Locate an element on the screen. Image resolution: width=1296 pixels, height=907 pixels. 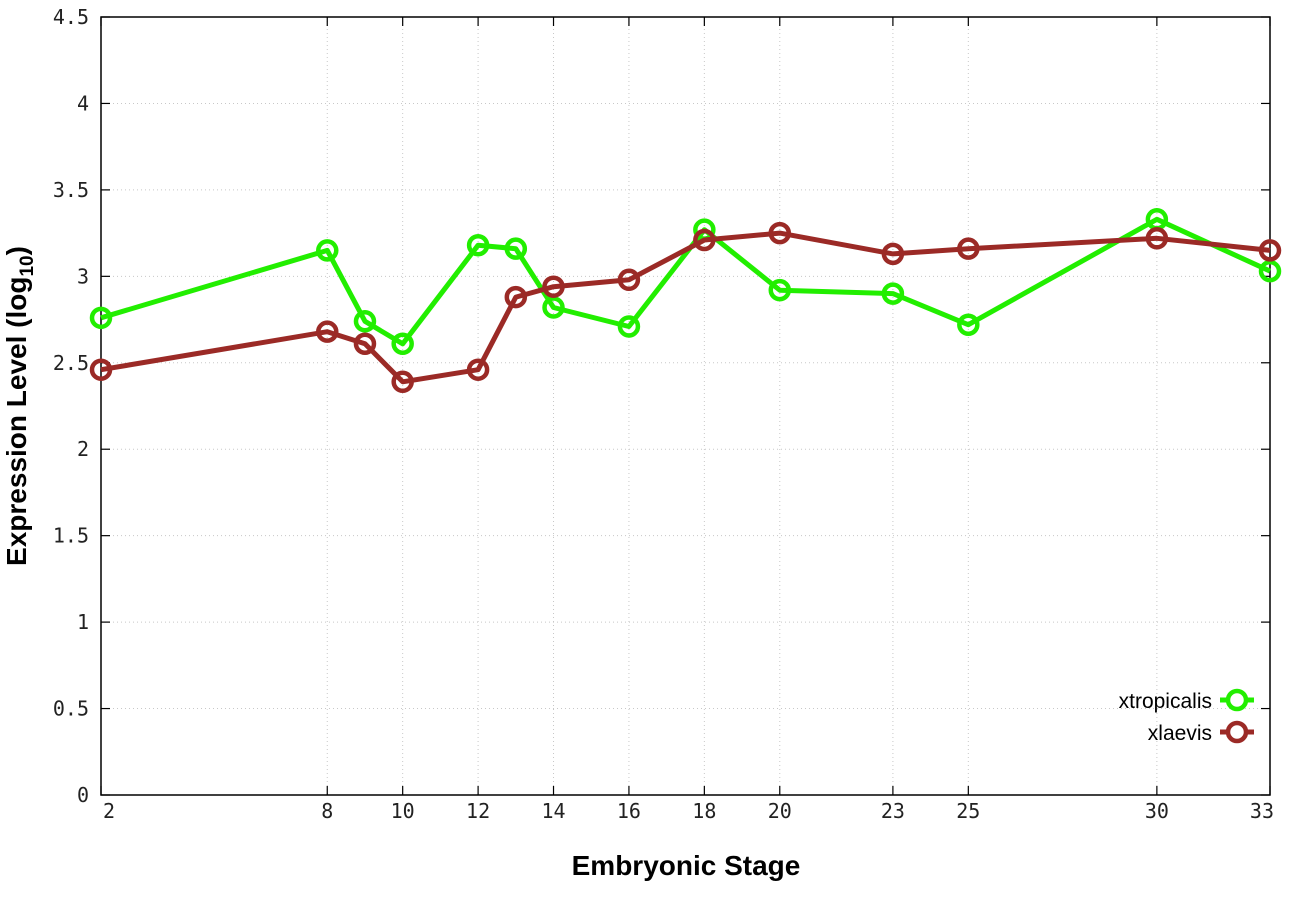
x-tick-label: 20 is located at coordinates (780, 811).